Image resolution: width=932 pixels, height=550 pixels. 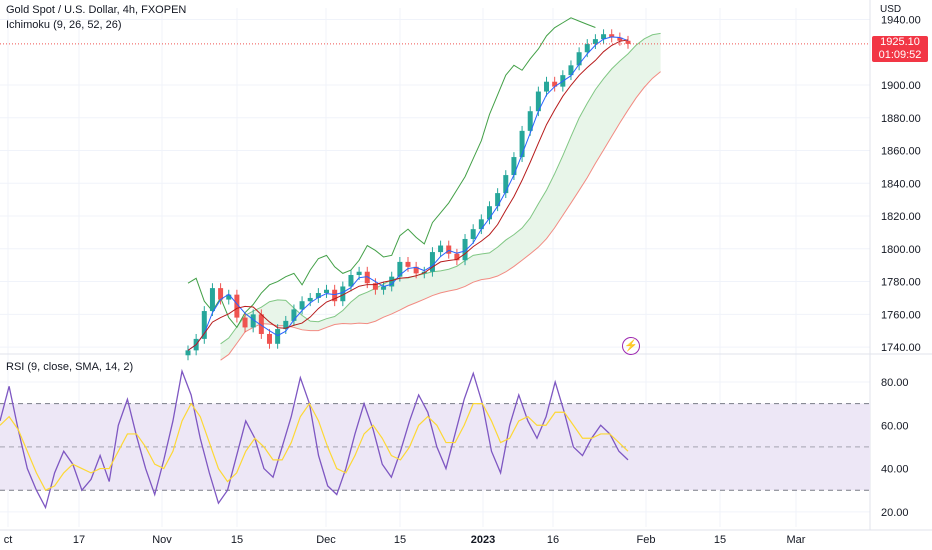 I want to click on price-tick-label: 1940.00, so click(x=901, y=20).